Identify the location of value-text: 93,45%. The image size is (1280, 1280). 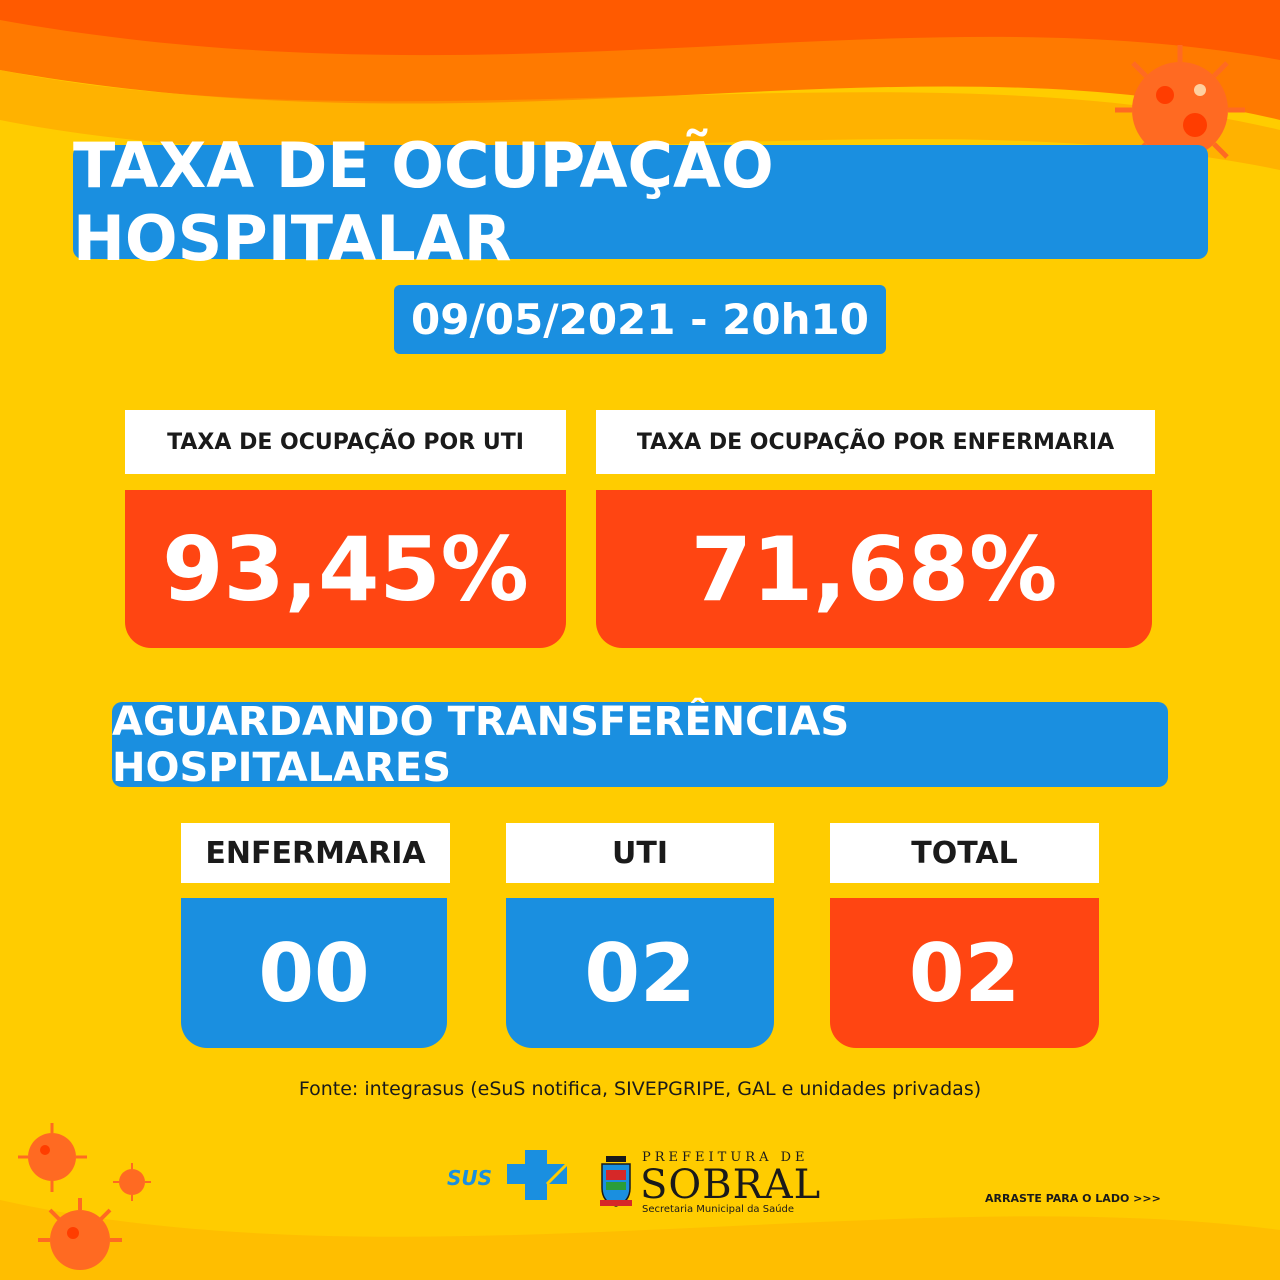
(345, 569).